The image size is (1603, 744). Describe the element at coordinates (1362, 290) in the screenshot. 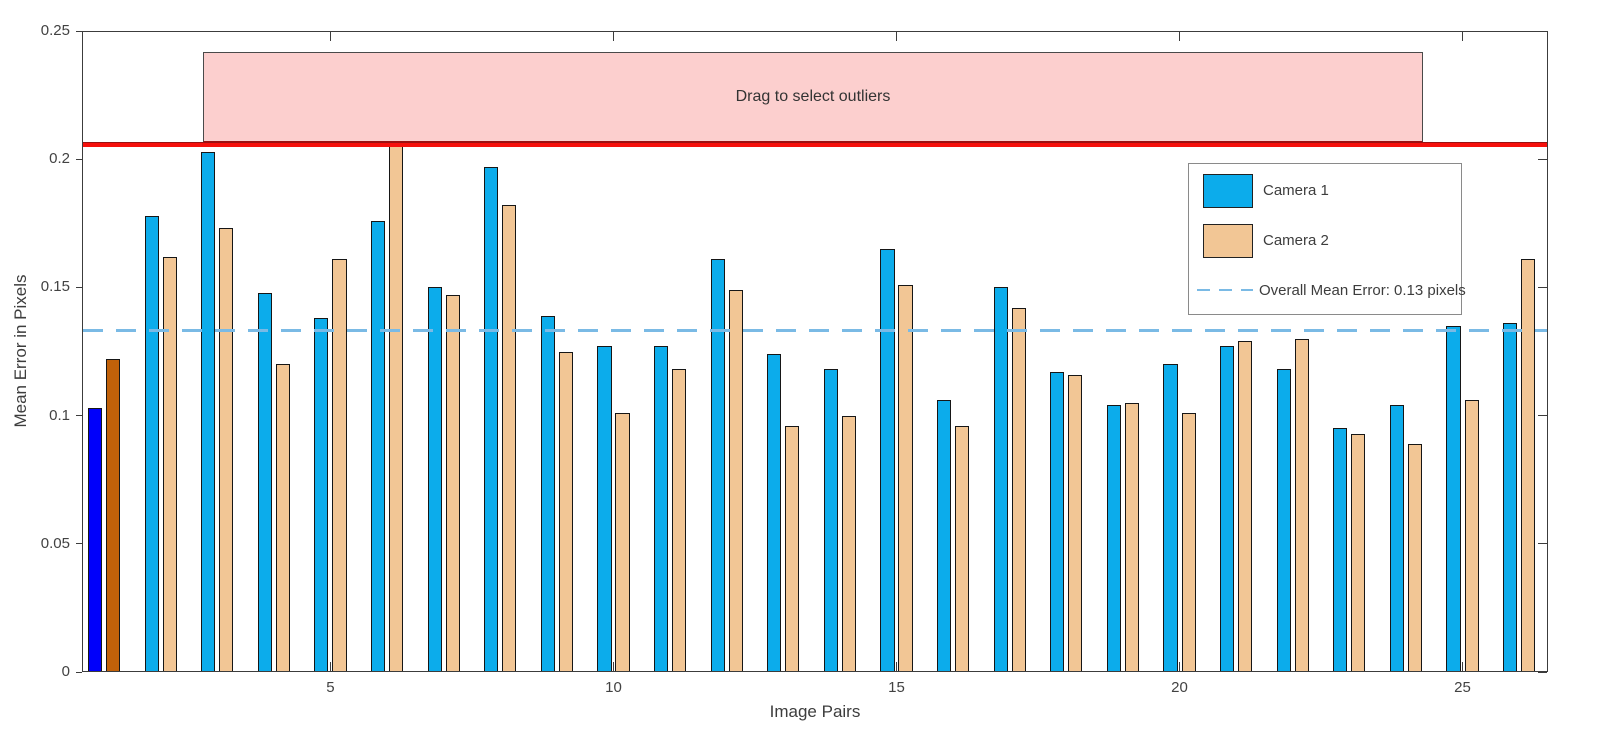

I see `legend-label-mean-error: Overall Mean Error: 0.13 pixels` at that location.